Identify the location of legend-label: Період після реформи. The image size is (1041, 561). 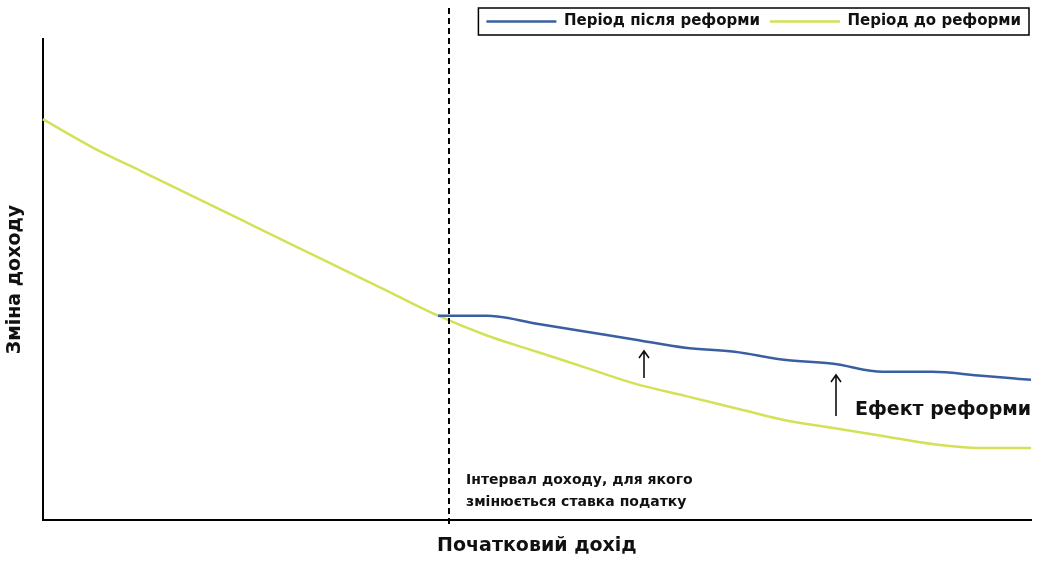
(662, 20).